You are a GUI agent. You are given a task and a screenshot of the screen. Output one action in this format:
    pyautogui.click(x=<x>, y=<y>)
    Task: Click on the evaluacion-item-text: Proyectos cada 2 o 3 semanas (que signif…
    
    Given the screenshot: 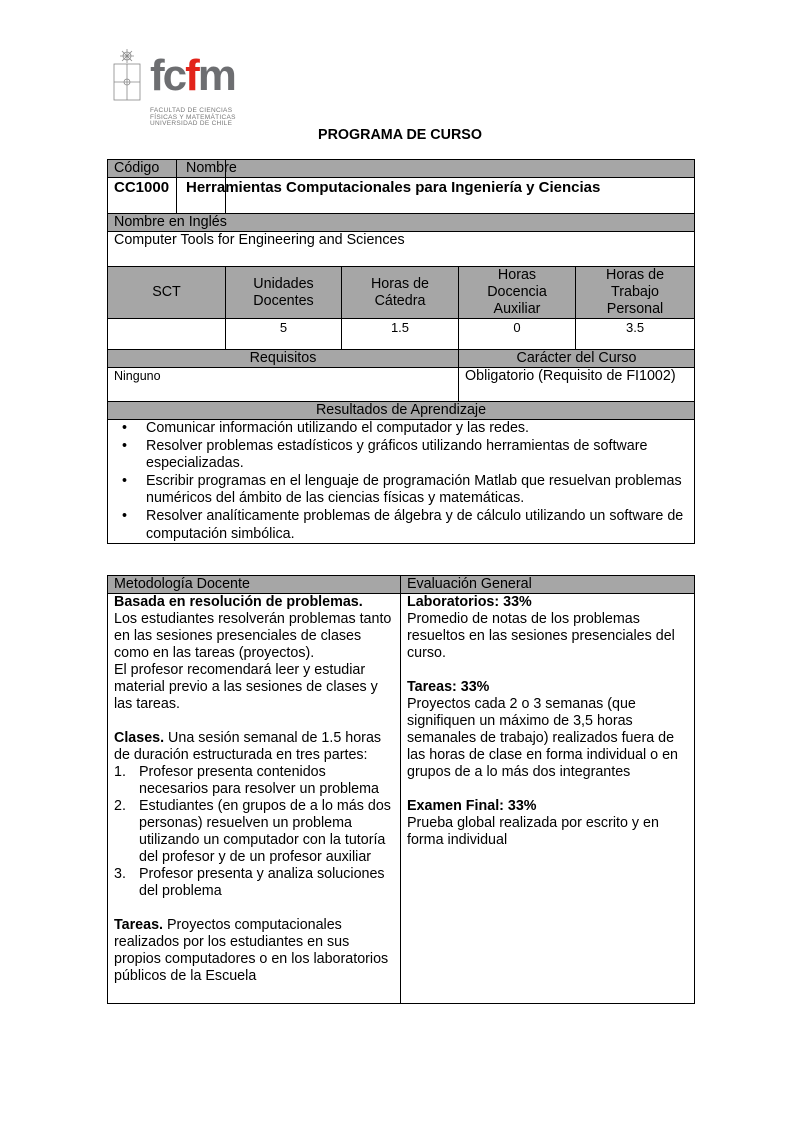 What is the action you would take?
    pyautogui.click(x=543, y=738)
    